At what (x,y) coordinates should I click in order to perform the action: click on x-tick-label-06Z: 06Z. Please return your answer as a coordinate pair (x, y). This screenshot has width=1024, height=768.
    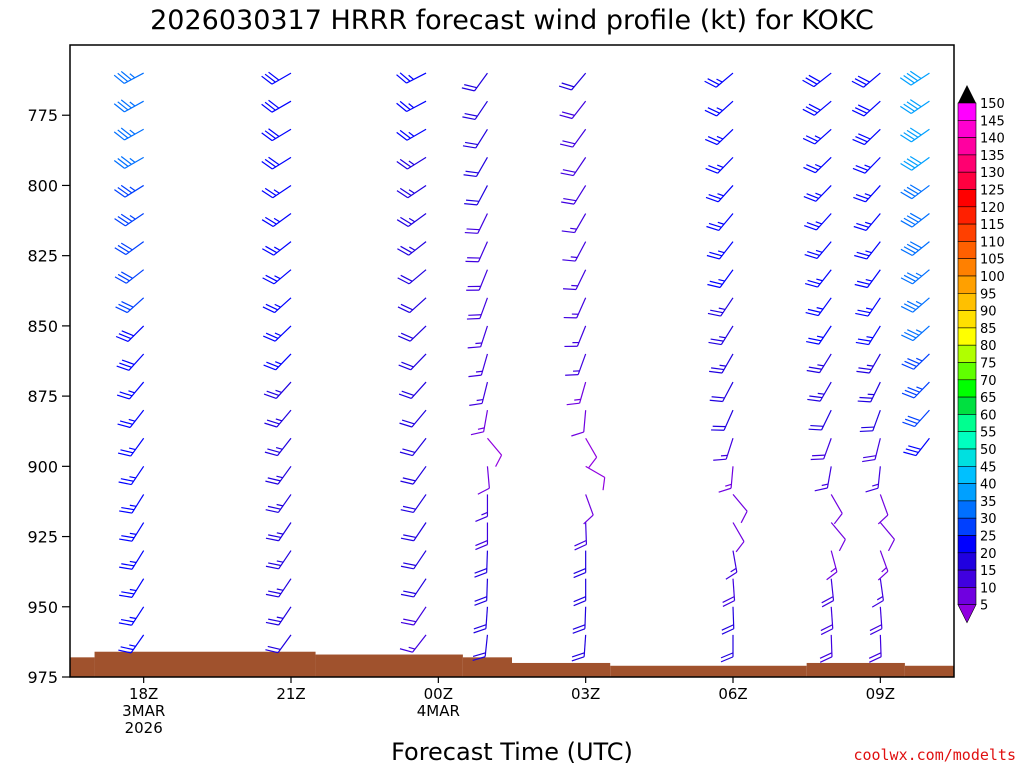
    Looking at the image, I should click on (732, 694).